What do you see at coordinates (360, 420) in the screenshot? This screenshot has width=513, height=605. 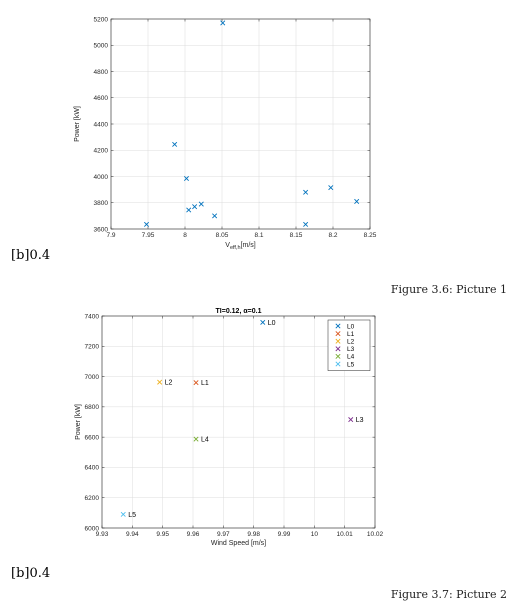 I see `chart2-point-label-l3: L3` at bounding box center [360, 420].